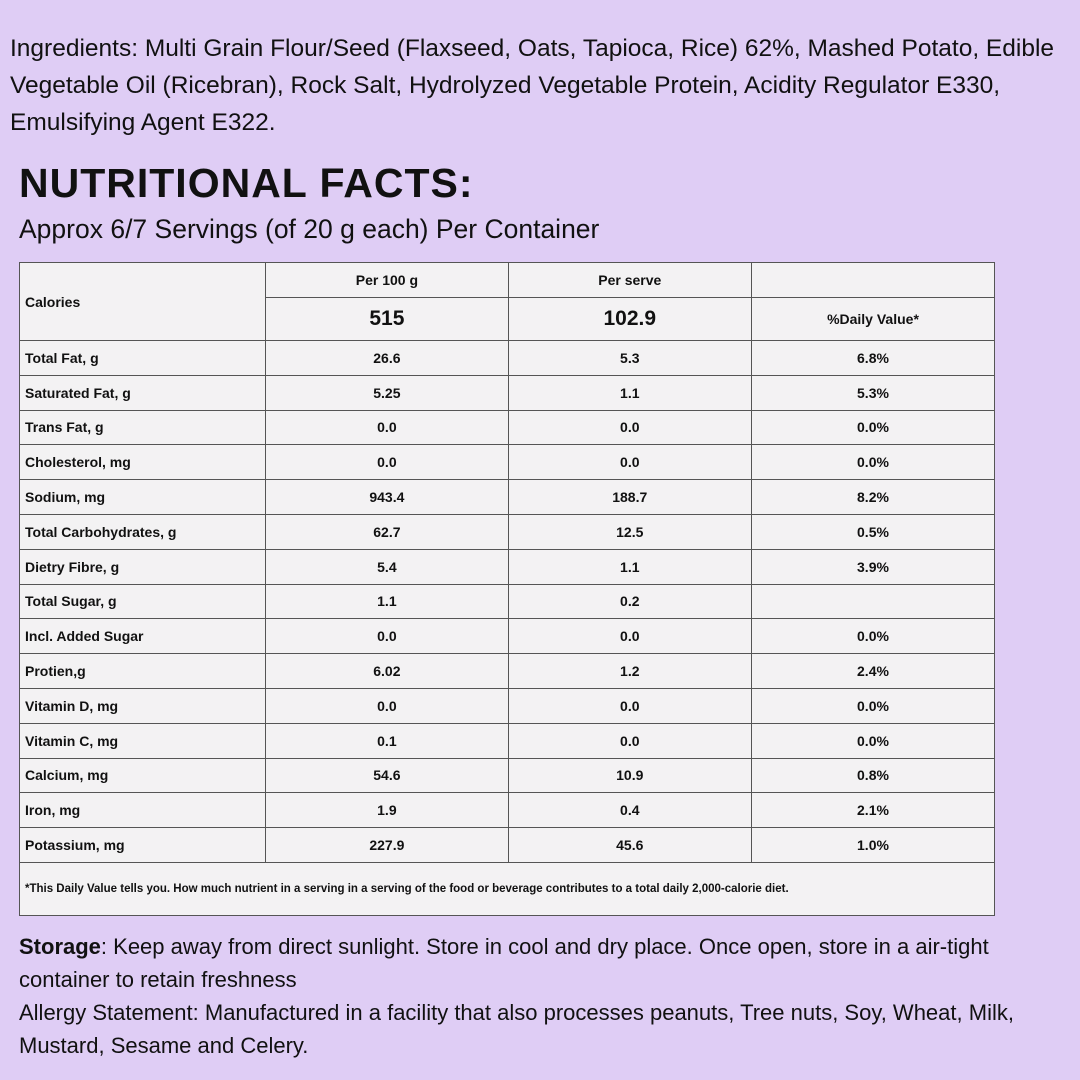  Describe the element at coordinates (142, 392) in the screenshot. I see `cell: Saturated Fat, g` at that location.